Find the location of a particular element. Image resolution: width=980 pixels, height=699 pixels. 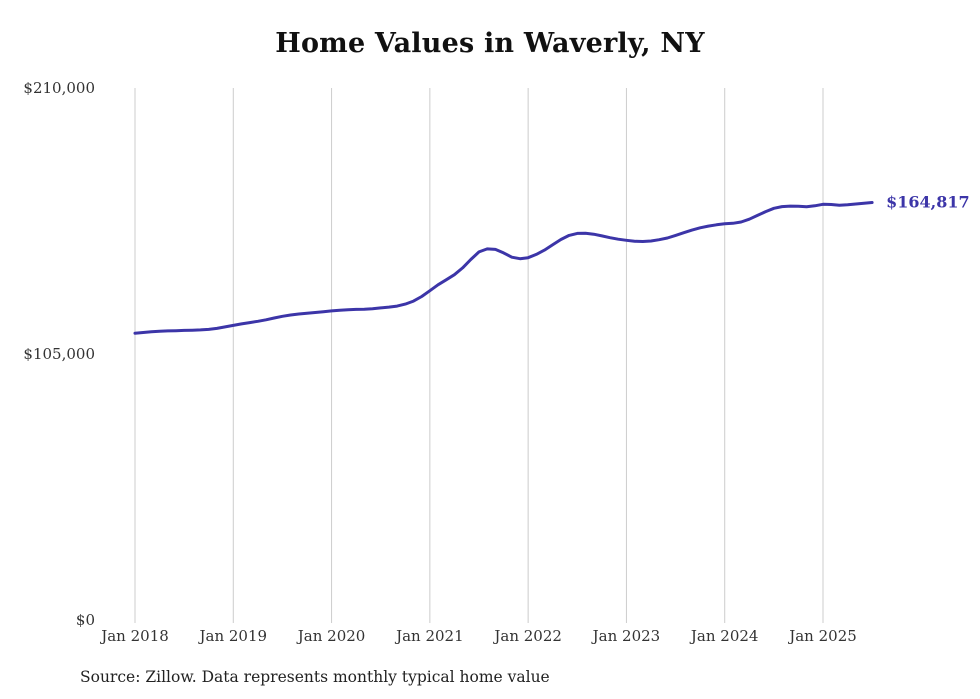

x-tick-label: Jan 2018 is located at coordinates (134, 636).